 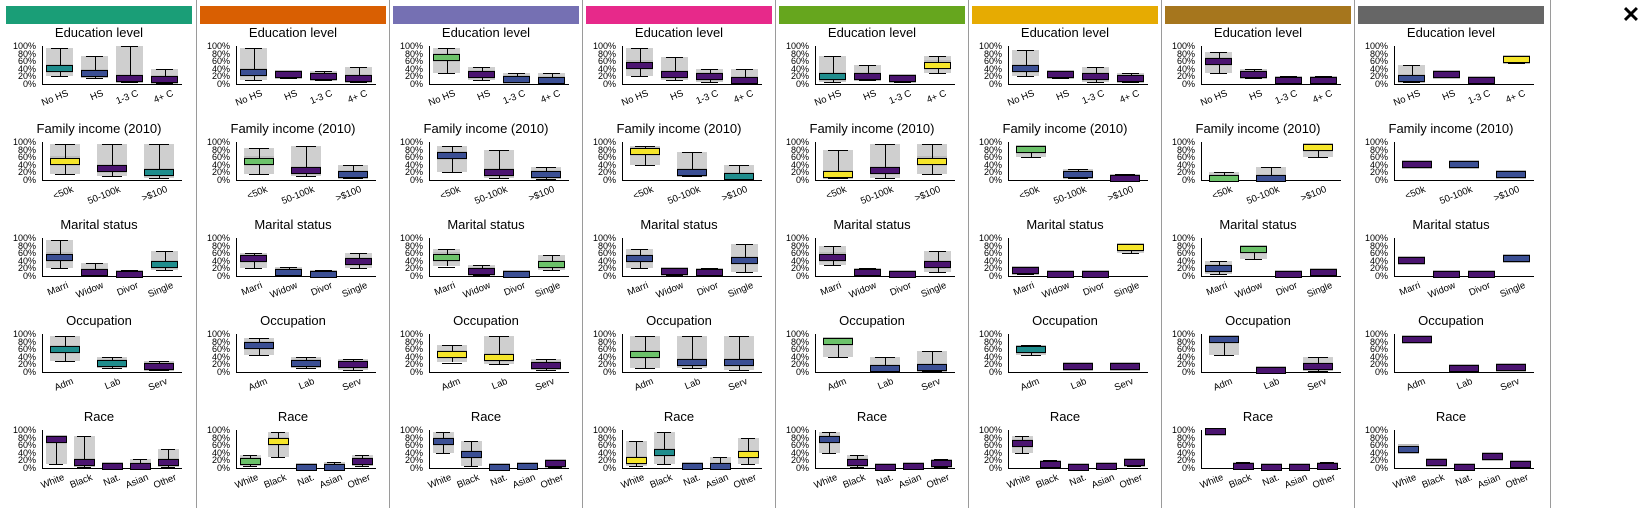 I want to click on close-button: ✕, so click(x=1631, y=14).